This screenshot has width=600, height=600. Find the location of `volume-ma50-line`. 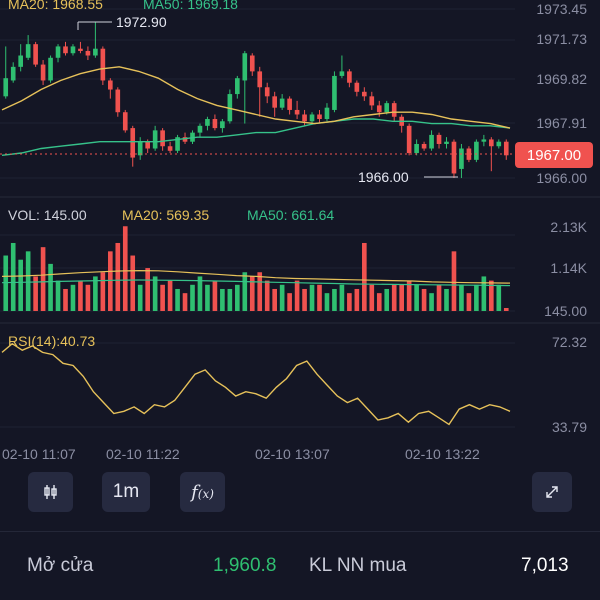

volume-ma50-line is located at coordinates (256, 283).